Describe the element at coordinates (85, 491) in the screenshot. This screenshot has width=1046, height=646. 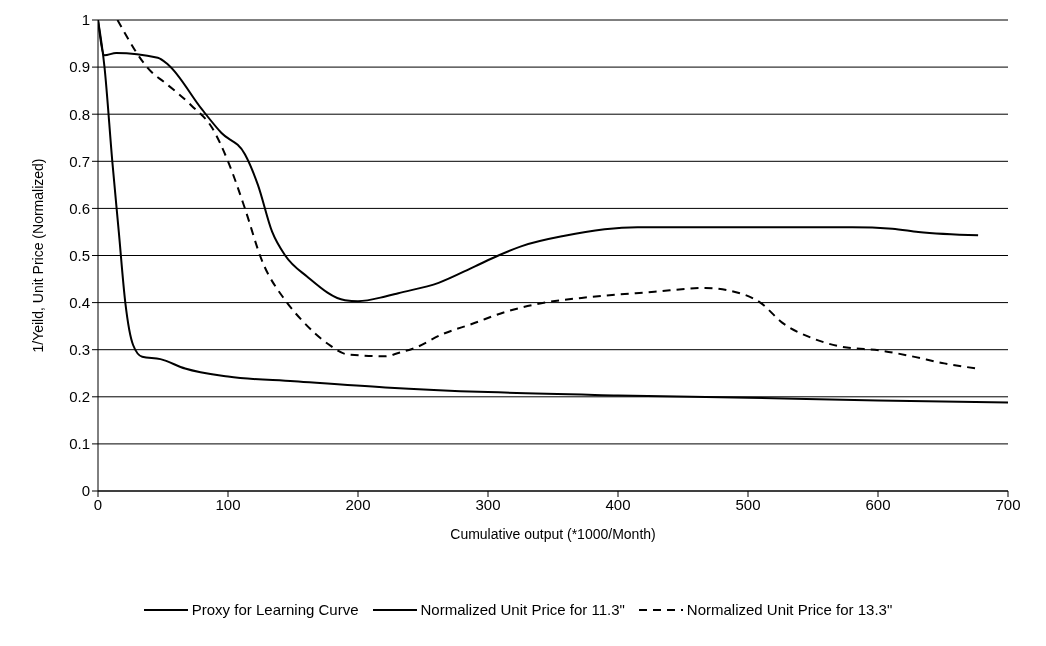
I see `y-tick-label: 0` at that location.